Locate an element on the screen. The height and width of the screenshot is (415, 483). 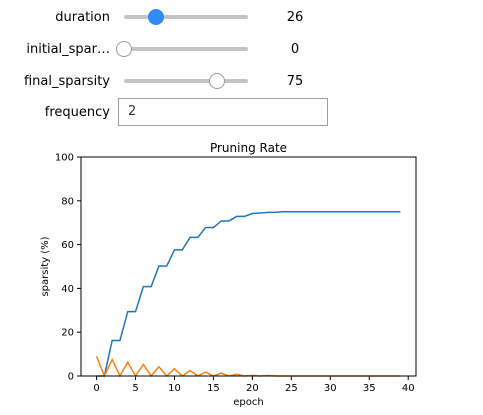
y-tick-label: 100 is located at coordinates (64, 158).